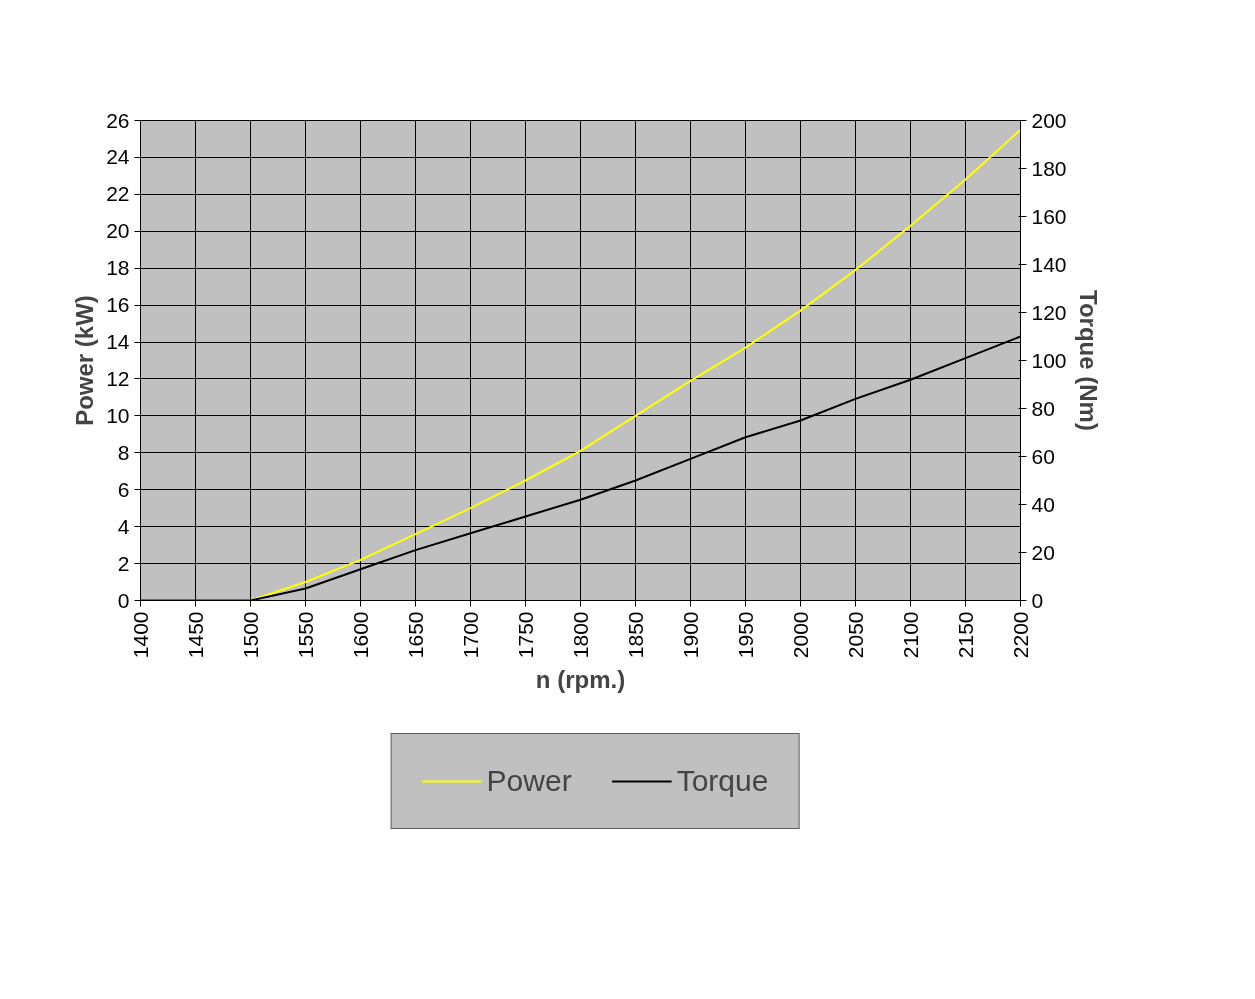 This screenshot has width=1255, height=999. I want to click on y2-tick-label: 40, so click(1043, 504).